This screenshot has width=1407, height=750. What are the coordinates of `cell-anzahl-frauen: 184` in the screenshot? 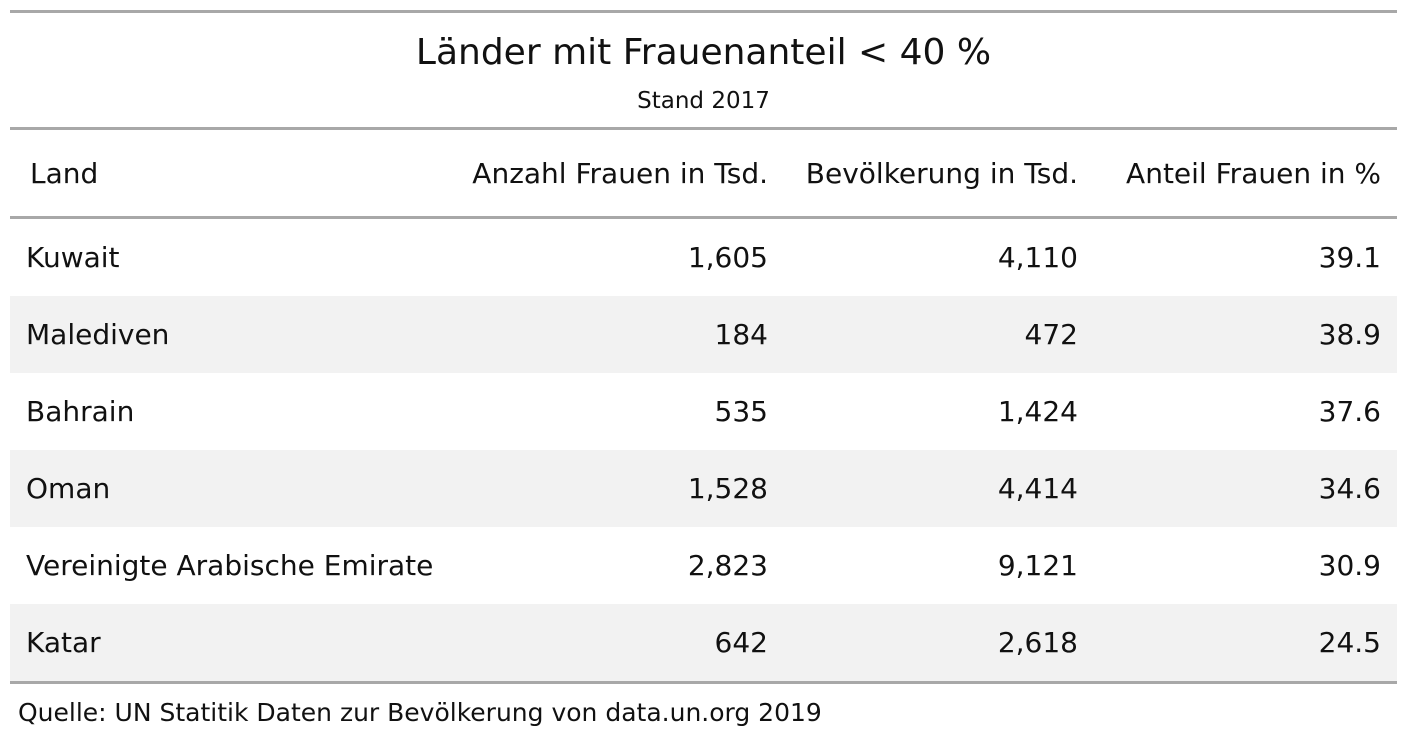 It's located at (613, 334).